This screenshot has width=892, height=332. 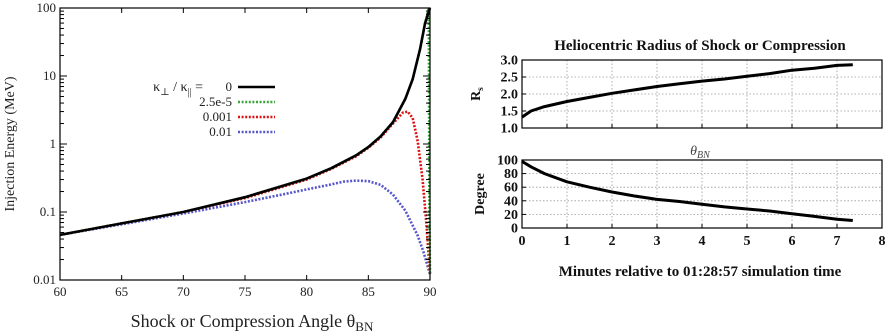 What do you see at coordinates (10, 143) in the screenshot?
I see `left-y-axis-label: Injection Energy (MeV)` at bounding box center [10, 143].